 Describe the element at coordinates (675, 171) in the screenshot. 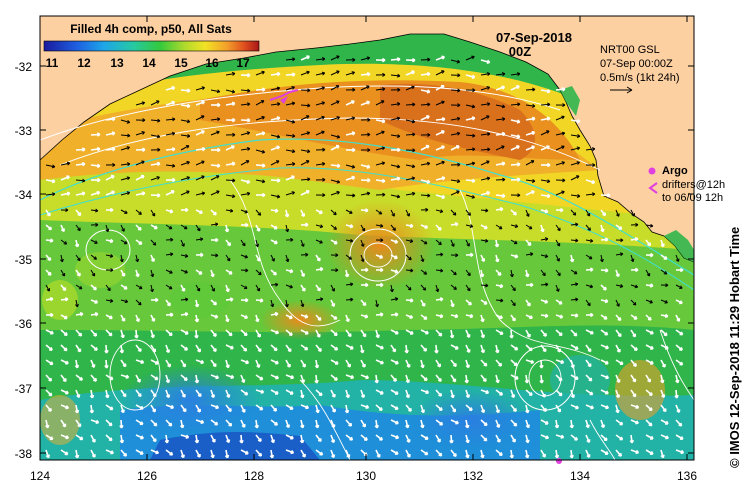

I see `argo-label: Argo` at that location.